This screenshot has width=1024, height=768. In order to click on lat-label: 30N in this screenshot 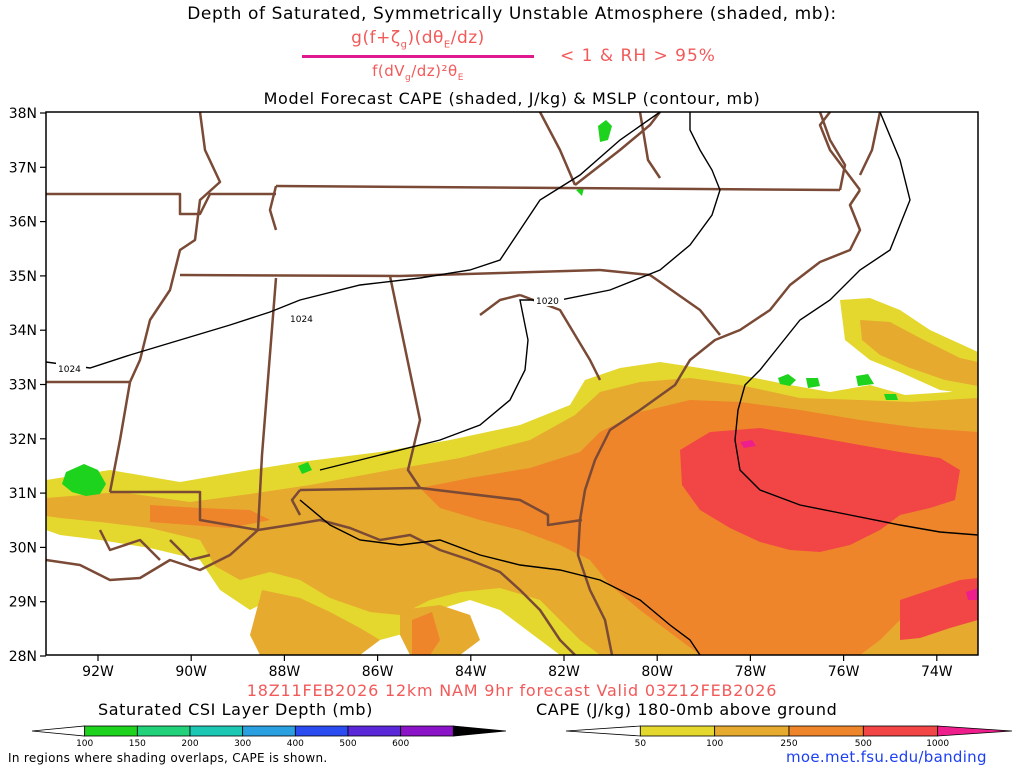, I will do `click(23, 548)`.